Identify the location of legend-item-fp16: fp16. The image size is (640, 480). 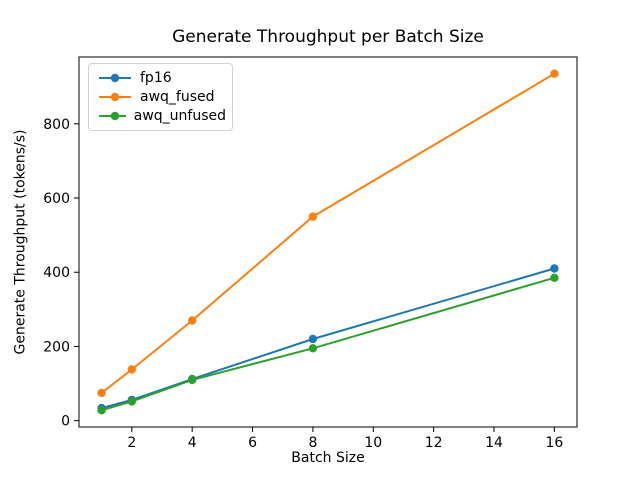
(162, 78).